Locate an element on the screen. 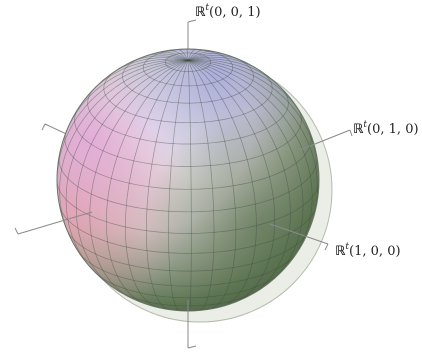 The width and height of the screenshot is (422, 360). axis-y-front is located at coordinates (325, 140).